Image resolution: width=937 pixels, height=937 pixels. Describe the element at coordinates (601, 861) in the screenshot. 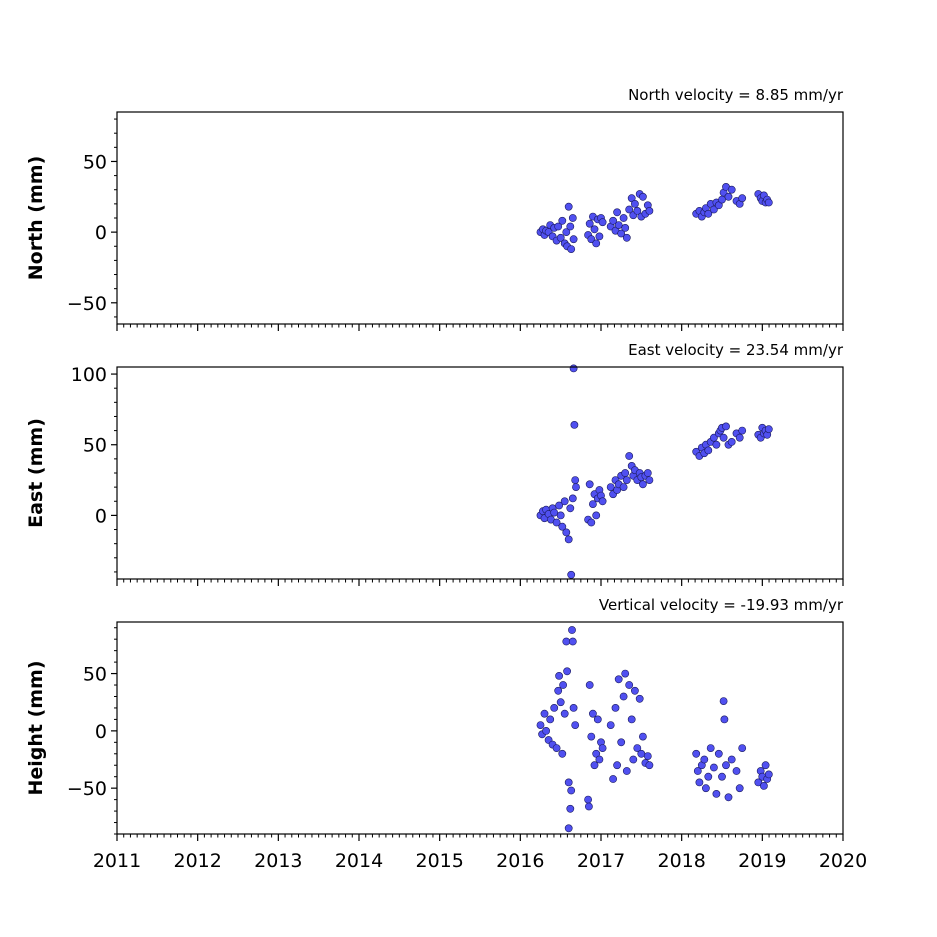

I see `xtick-label: 2017` at that location.